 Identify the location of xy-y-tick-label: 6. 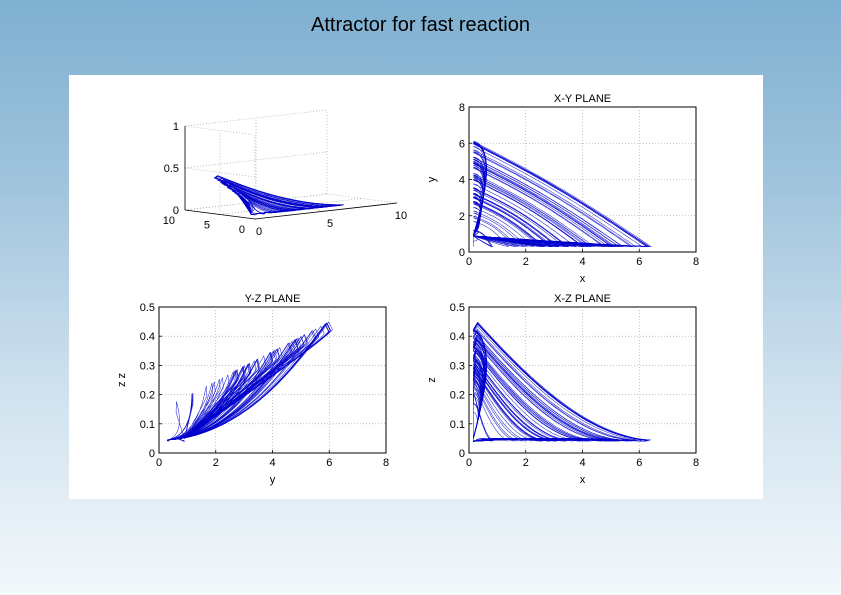
(462, 144).